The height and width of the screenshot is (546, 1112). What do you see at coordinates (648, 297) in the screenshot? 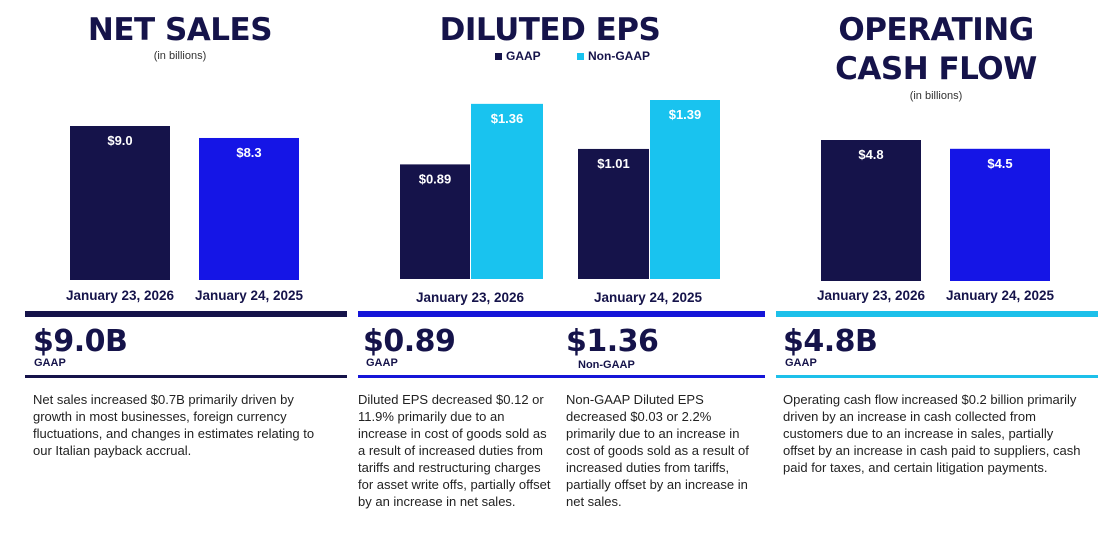
I see `eps-date-2025: January 24, 2025` at bounding box center [648, 297].